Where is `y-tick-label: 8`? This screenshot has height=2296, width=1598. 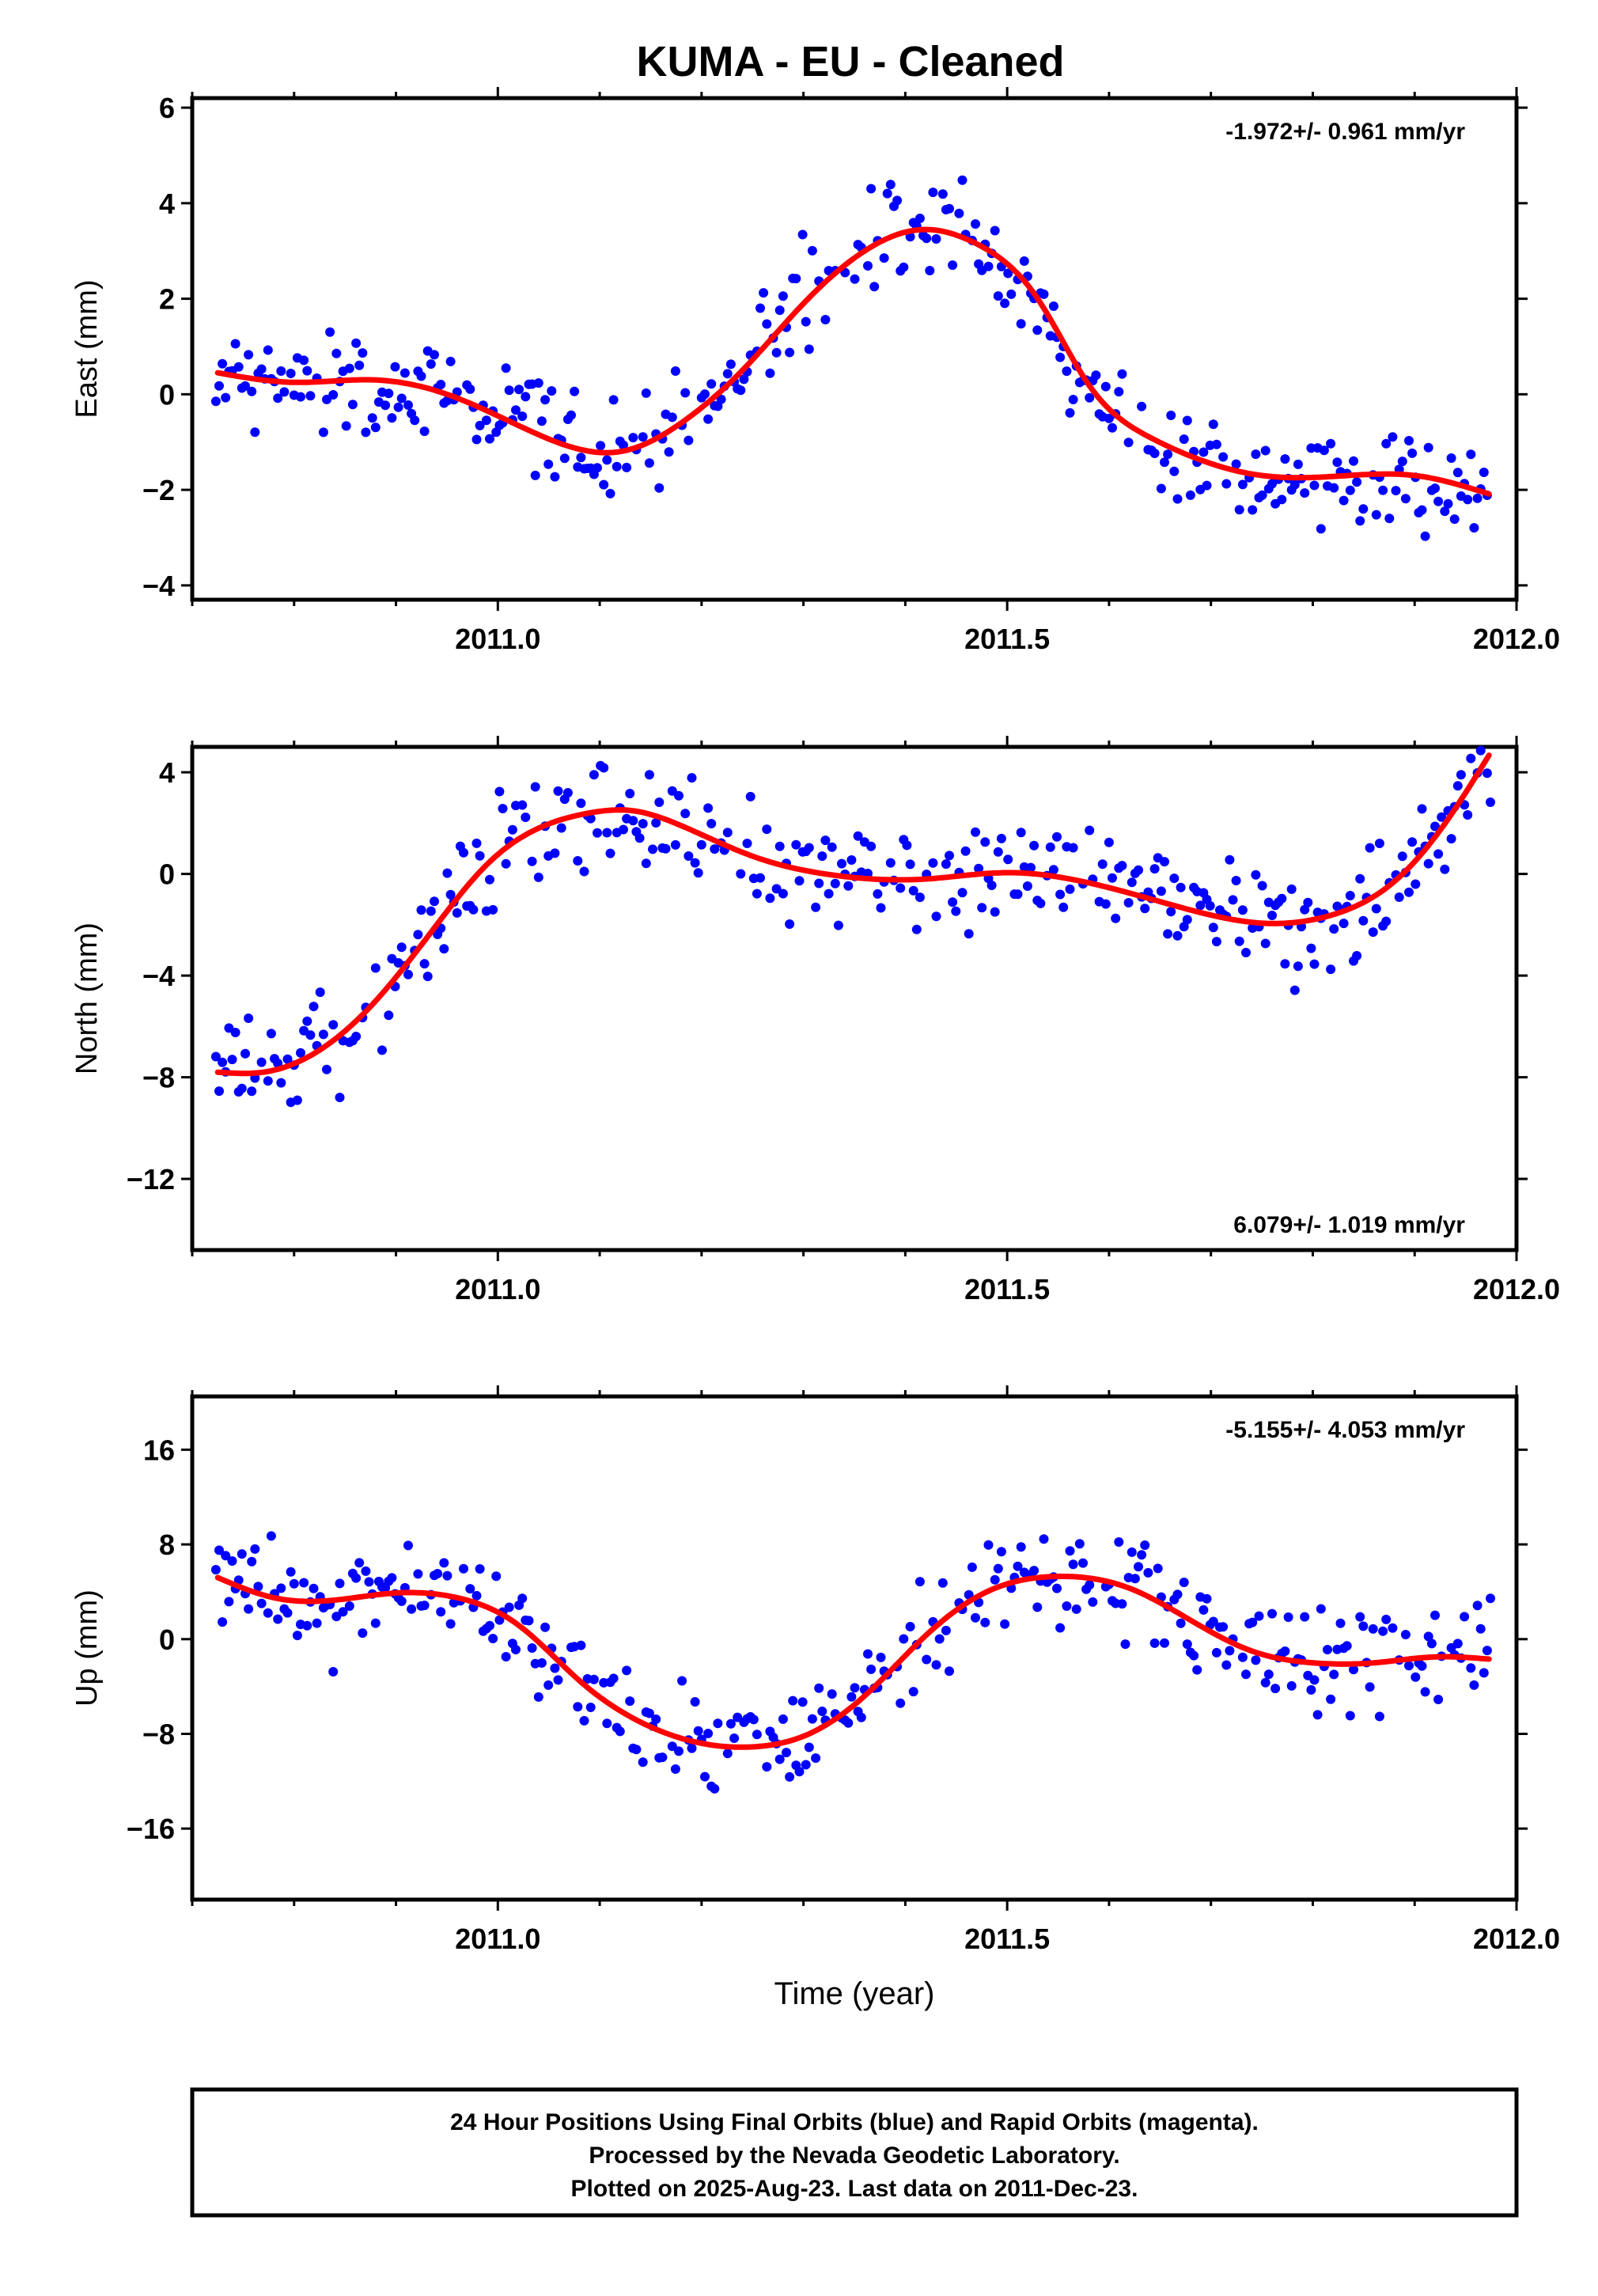 y-tick-label: 8 is located at coordinates (167, 1545).